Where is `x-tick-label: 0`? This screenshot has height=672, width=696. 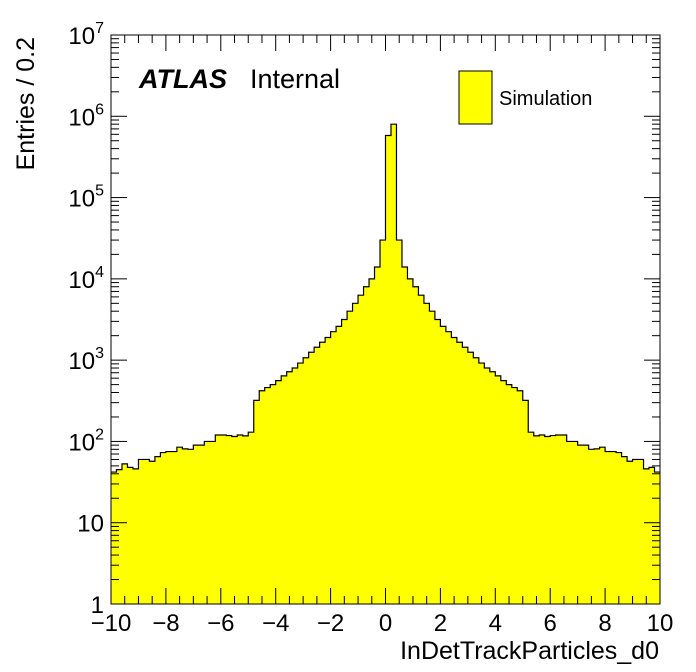 x-tick-label: 0 is located at coordinates (385, 623).